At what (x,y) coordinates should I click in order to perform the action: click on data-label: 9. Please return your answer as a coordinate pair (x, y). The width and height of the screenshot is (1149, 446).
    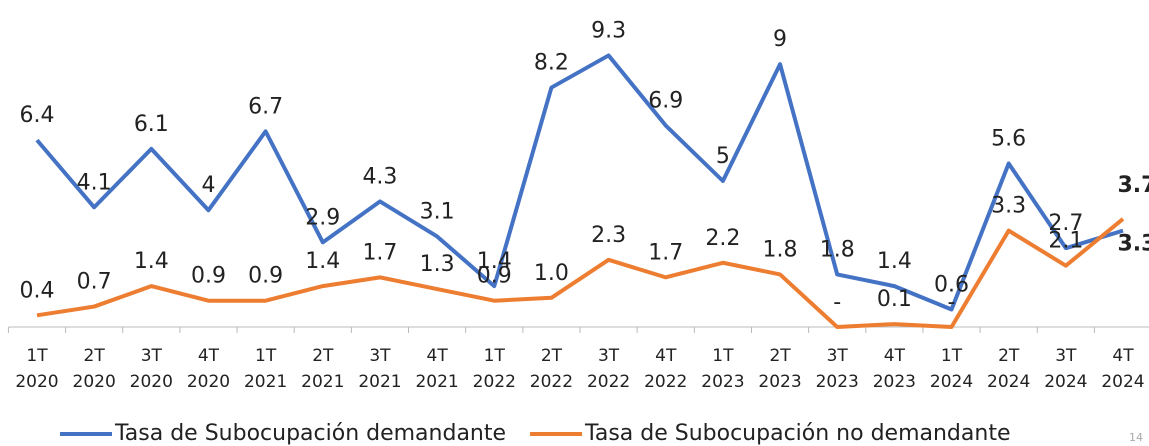
    Looking at the image, I should click on (780, 39).